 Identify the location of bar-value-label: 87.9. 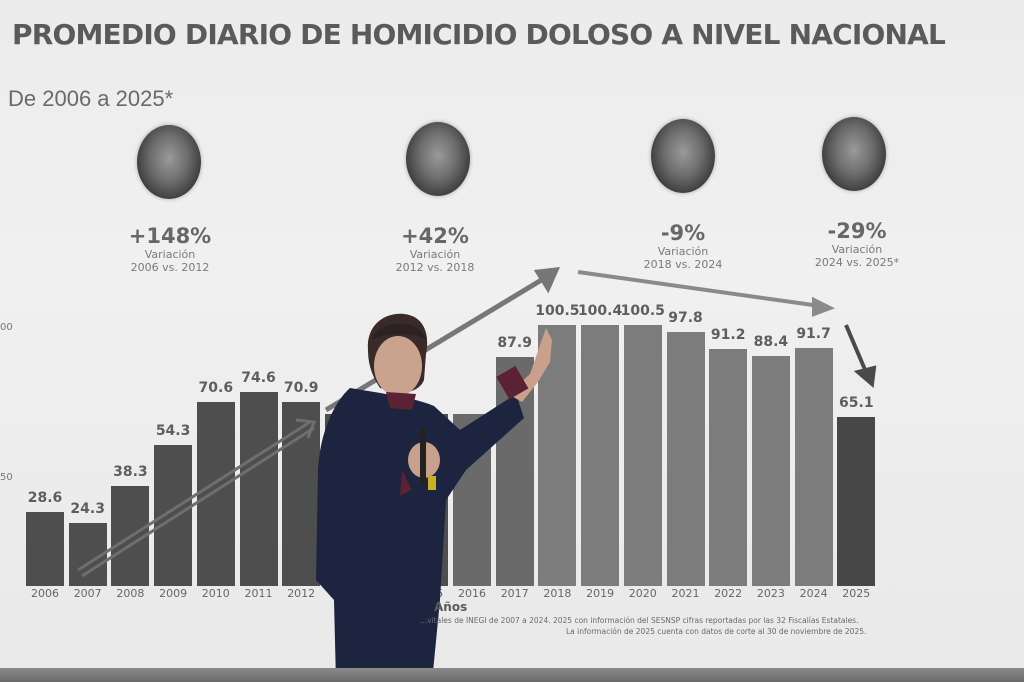
(514, 343).